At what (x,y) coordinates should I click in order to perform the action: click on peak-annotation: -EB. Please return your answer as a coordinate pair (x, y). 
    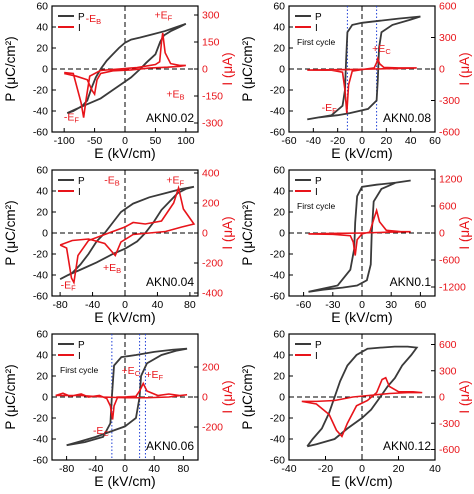
    Looking at the image, I should click on (94, 19).